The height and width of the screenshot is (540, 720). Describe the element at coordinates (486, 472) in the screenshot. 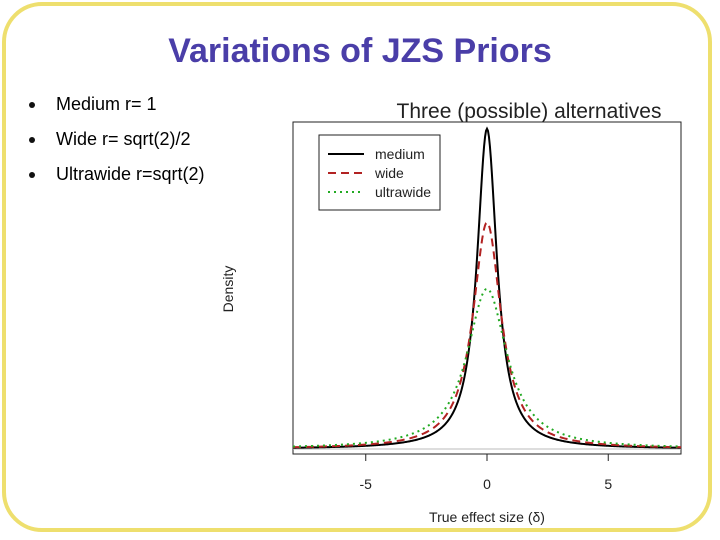

I see `x-axis: -5 0 5` at that location.